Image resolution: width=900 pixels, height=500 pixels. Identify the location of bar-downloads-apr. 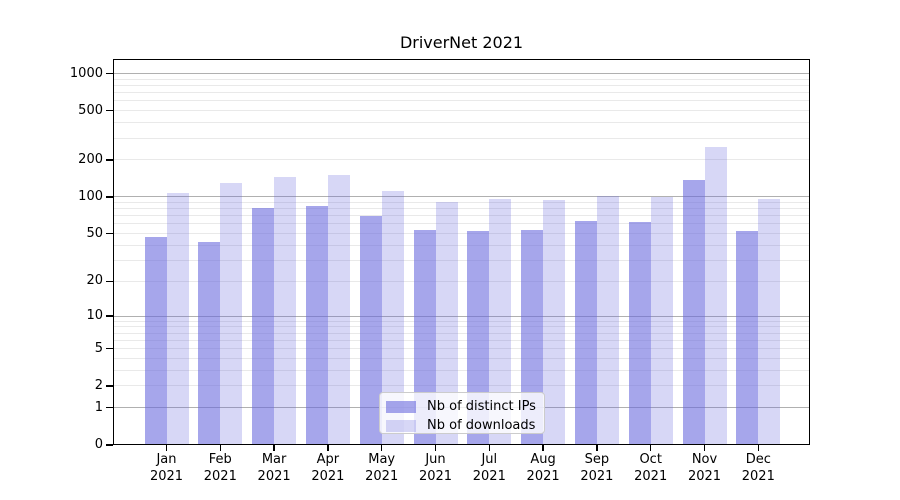
(338, 309).